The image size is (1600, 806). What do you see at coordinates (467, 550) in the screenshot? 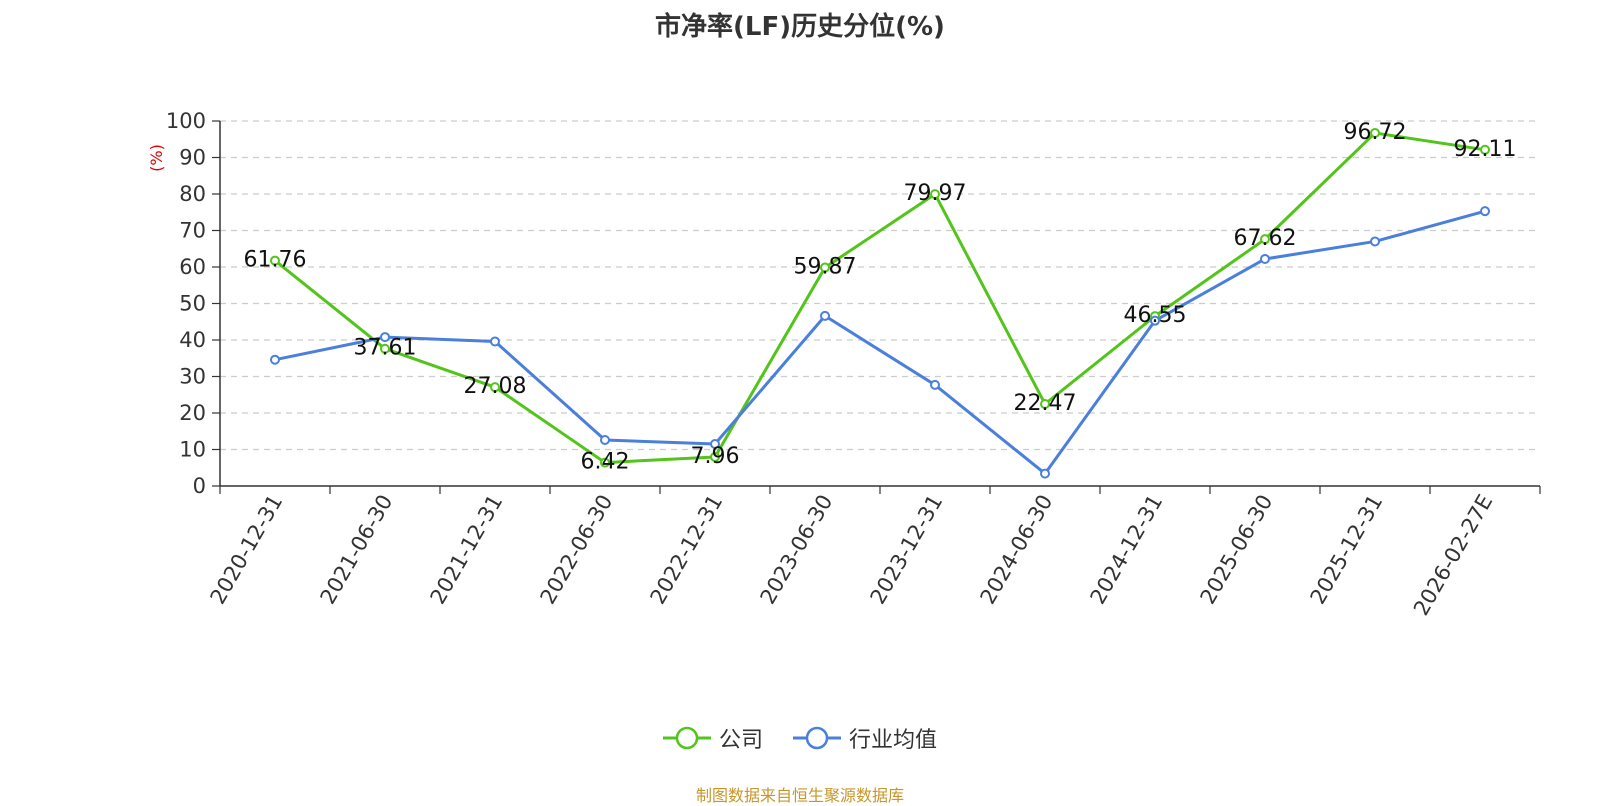
I see `x-tick-label: 2021-12-31` at bounding box center [467, 550].